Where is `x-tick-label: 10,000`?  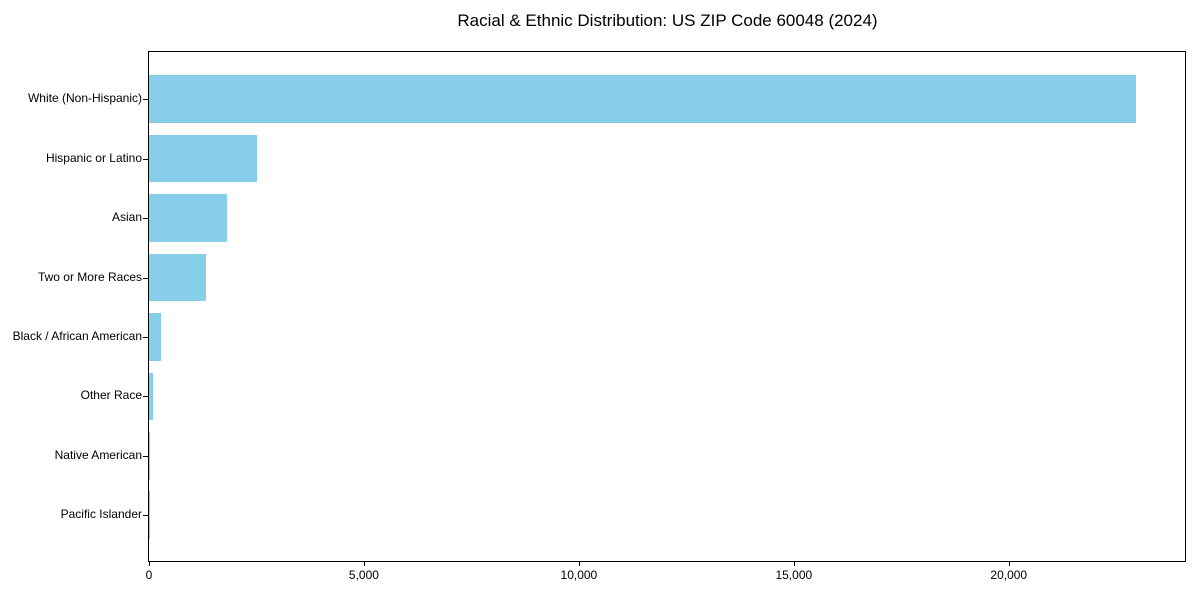
x-tick-label: 10,000 is located at coordinates (579, 575).